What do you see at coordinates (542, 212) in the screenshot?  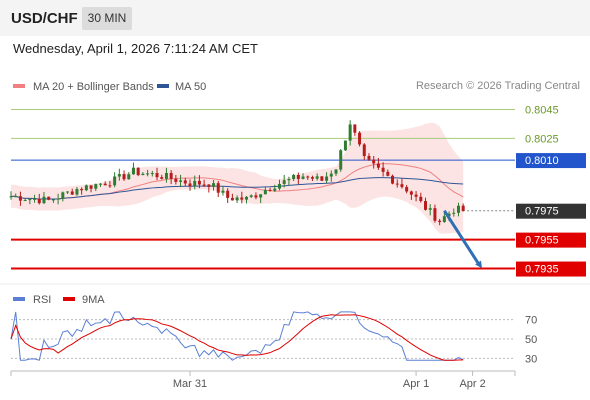 I see `level-label-0.7975: 0.7975` at bounding box center [542, 212].